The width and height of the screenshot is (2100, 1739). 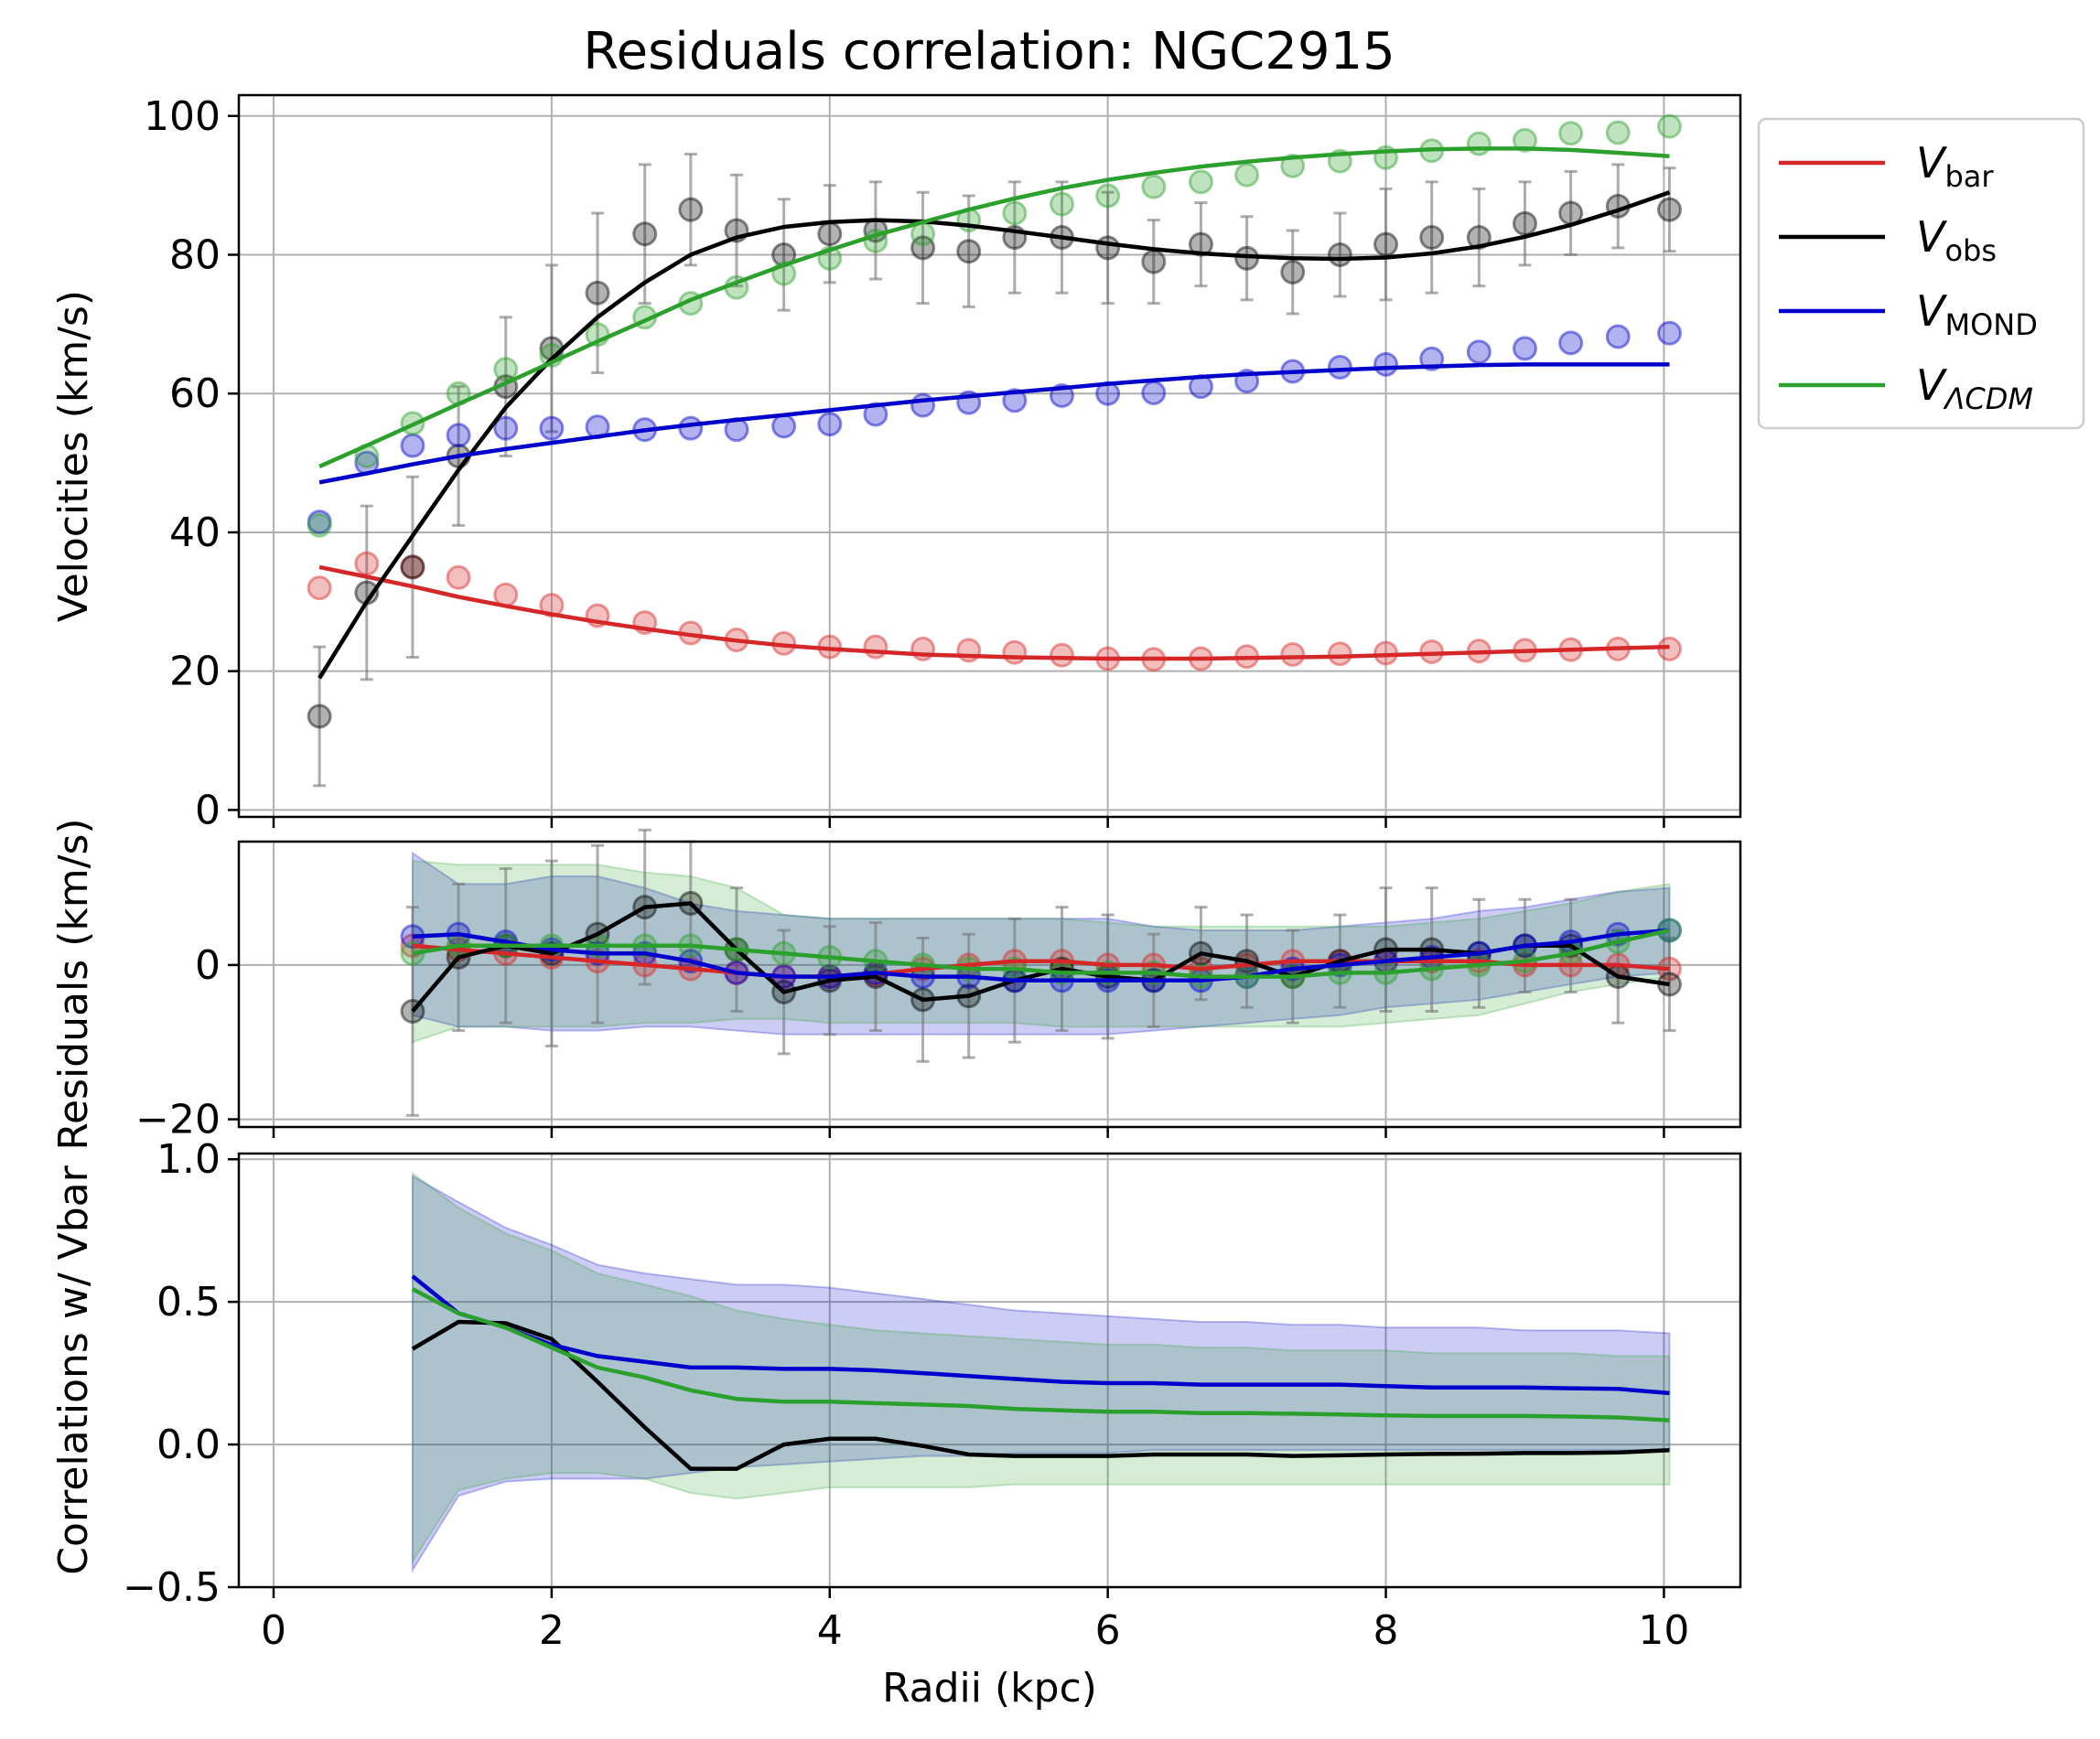 I want to click on legend-label: Vobs, so click(x=1956, y=240).